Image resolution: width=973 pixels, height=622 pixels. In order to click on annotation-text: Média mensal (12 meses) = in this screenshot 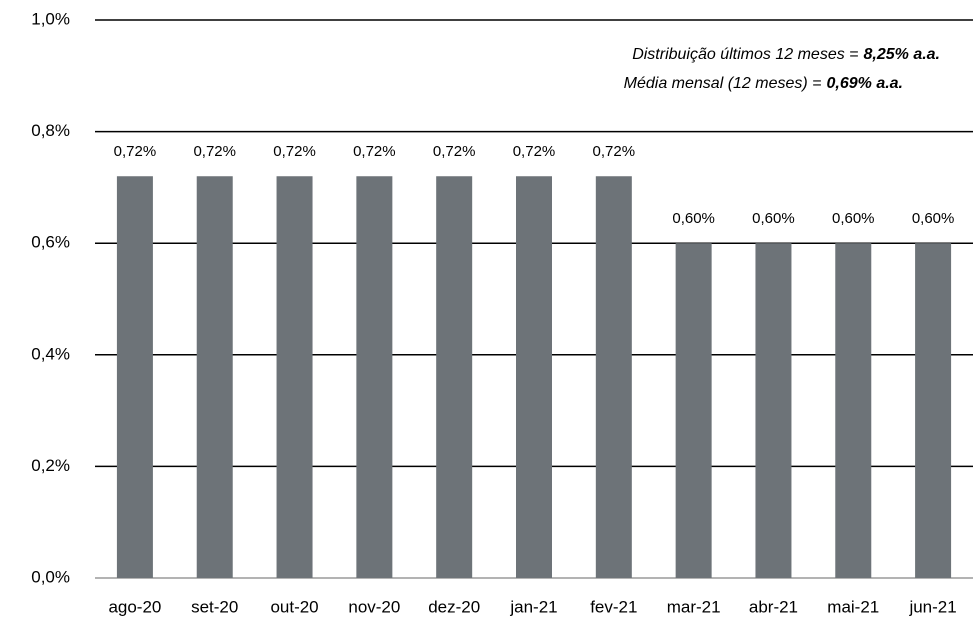, I will do `click(723, 83)`.